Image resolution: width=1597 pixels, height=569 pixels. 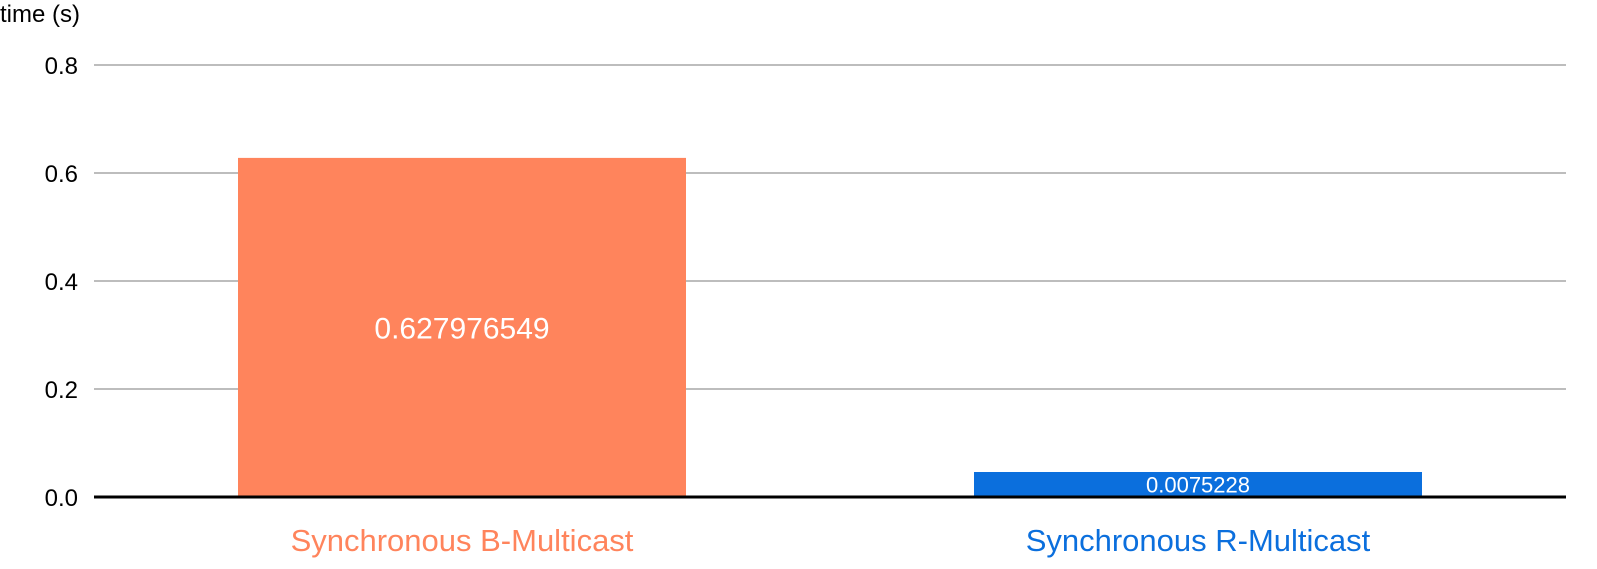 I want to click on bar, so click(x=1198, y=484).